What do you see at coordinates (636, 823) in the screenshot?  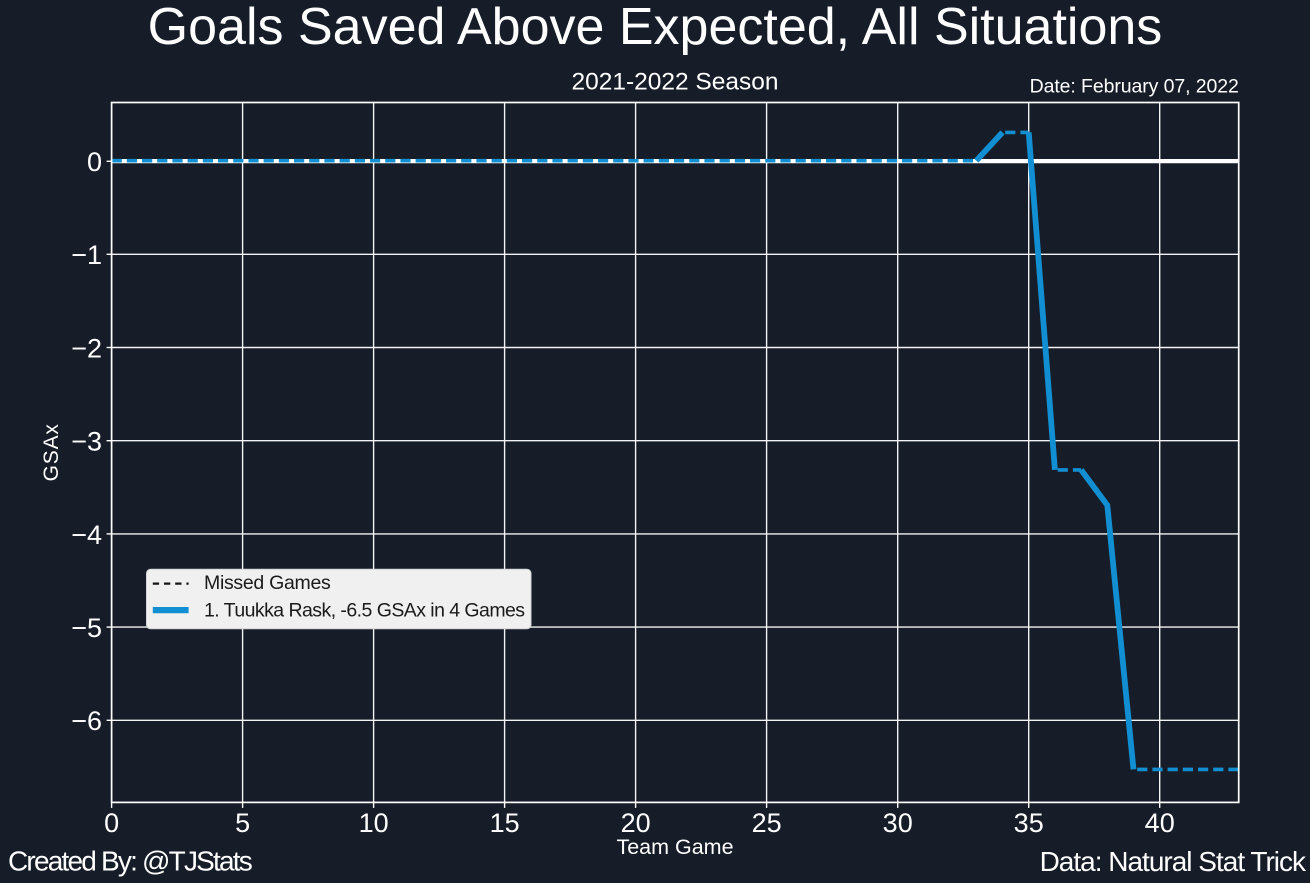 I see `svg-text: 20` at bounding box center [636, 823].